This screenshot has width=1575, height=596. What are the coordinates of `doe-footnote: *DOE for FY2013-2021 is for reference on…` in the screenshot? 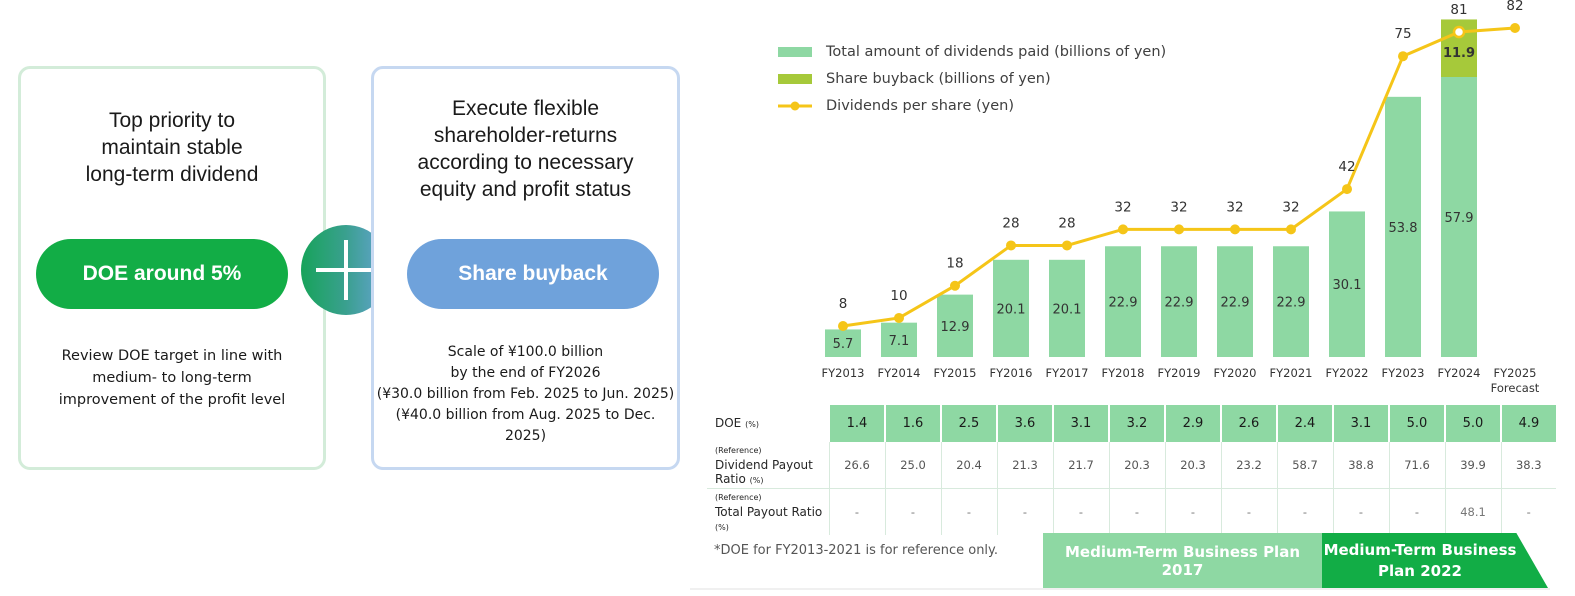 It's located at (856, 550).